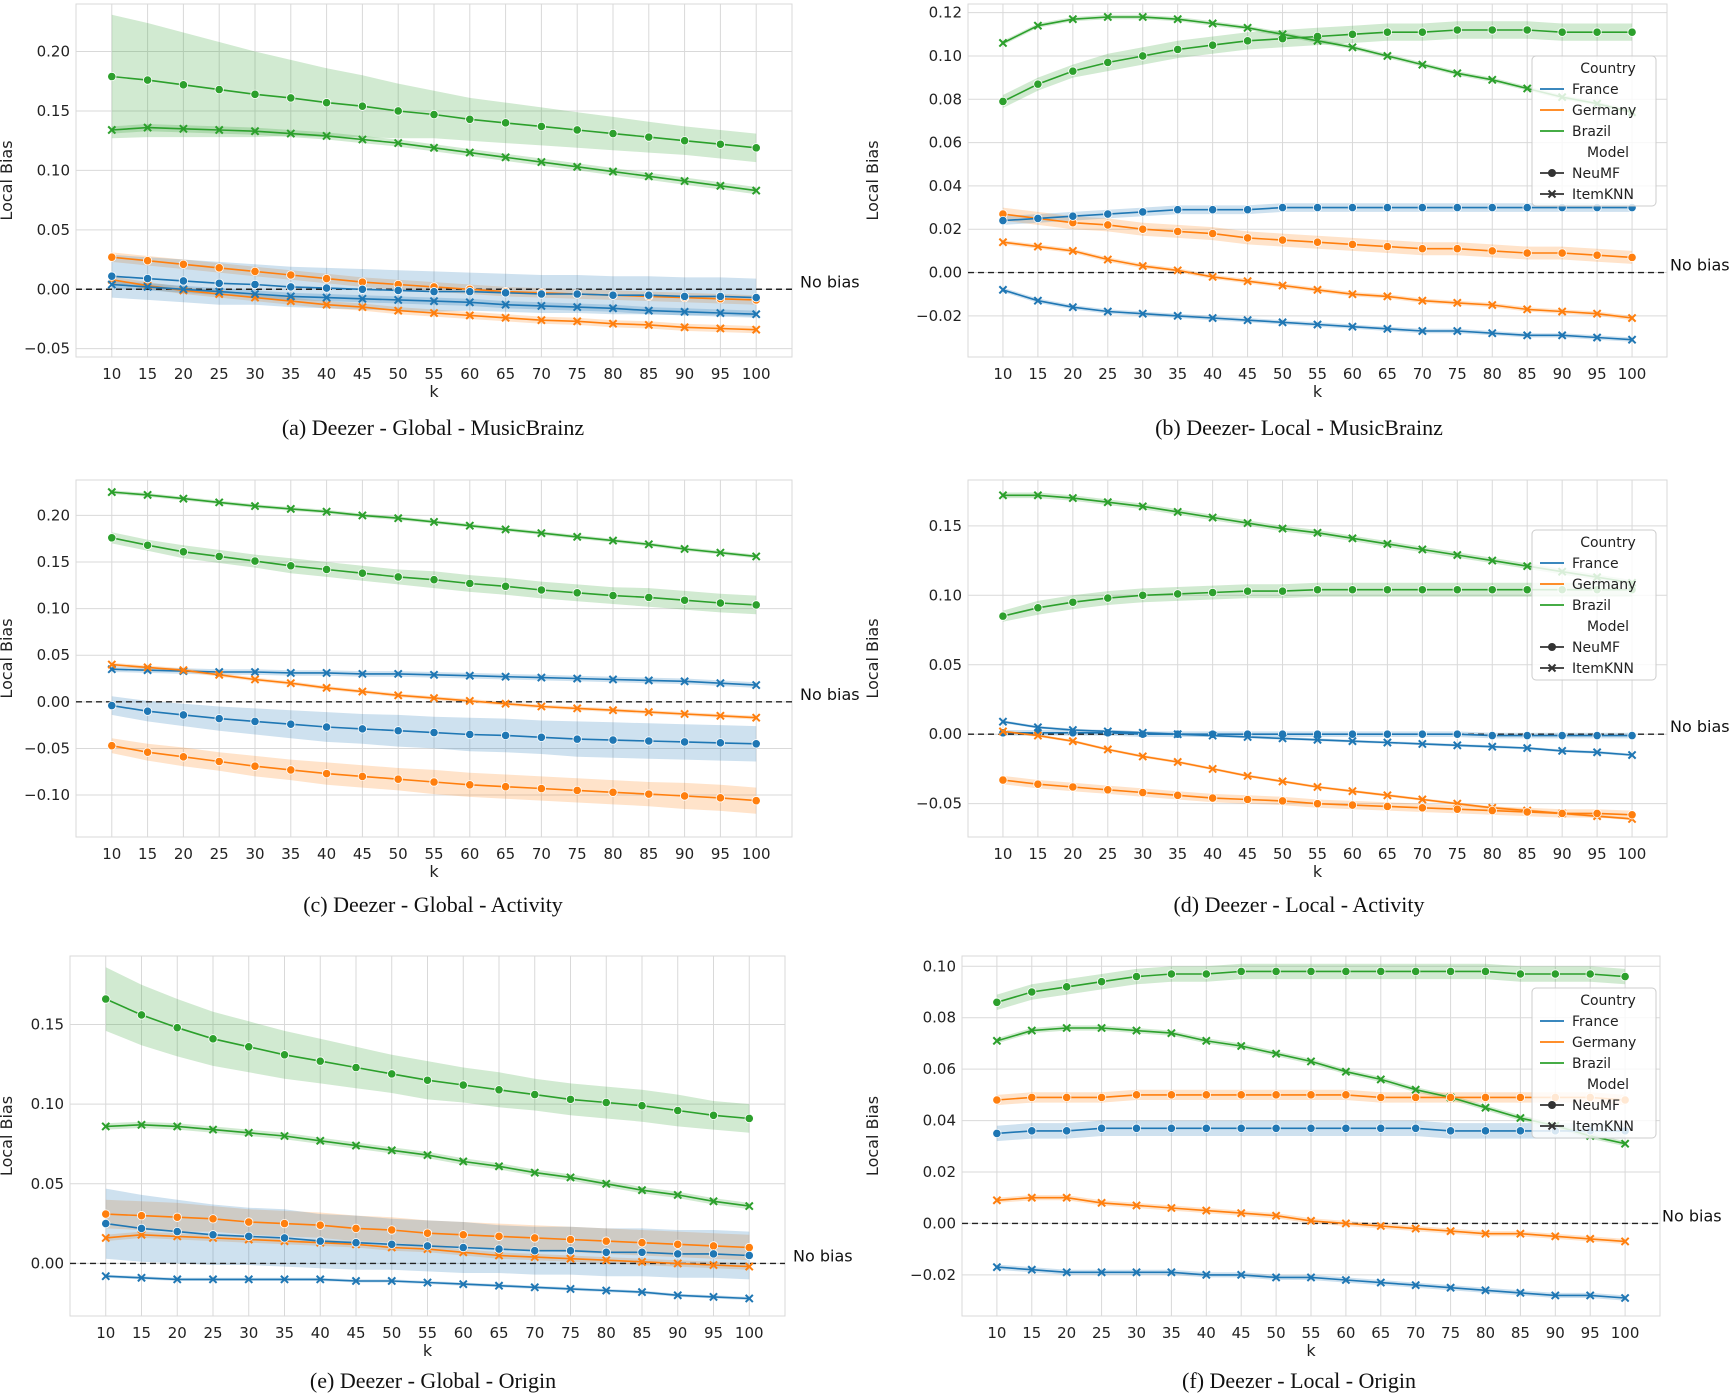 This screenshot has height=1398, width=1732. I want to click on x-tick-label: 10, so click(1002, 374).